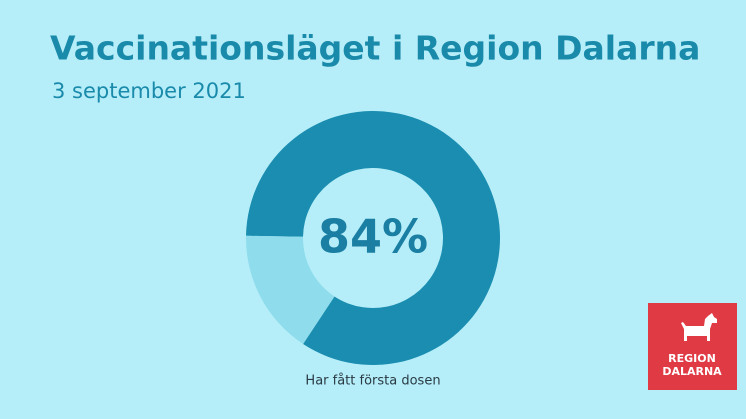  I want to click on chart-title: Vaccinationsläget i Region Dalarna, so click(375, 48).